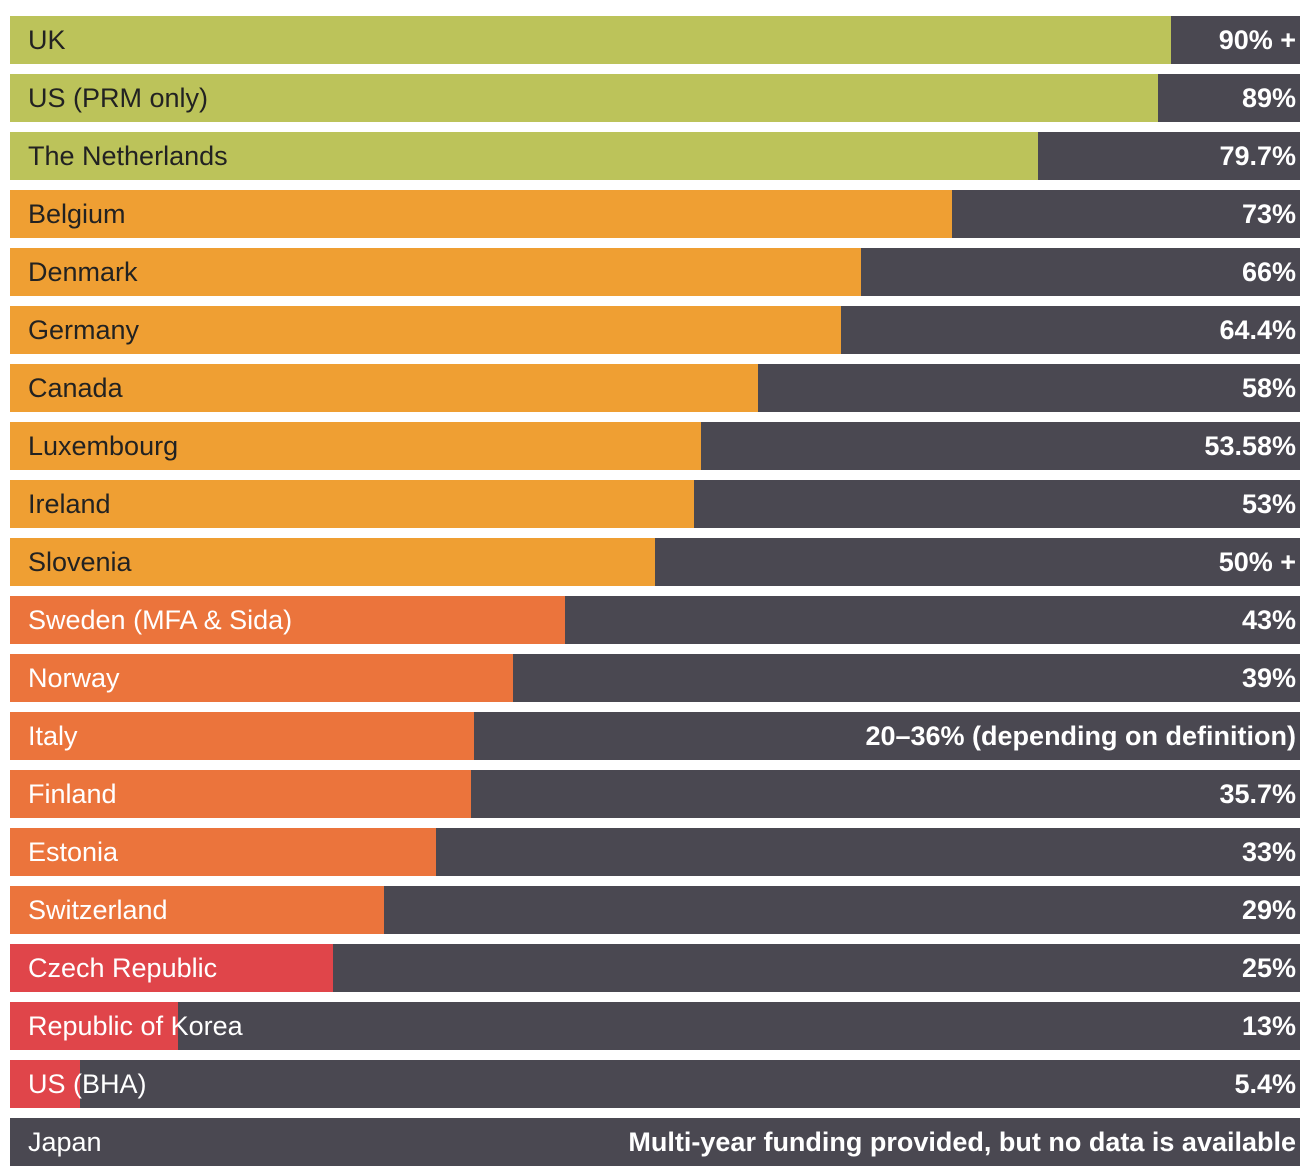  I want to click on bar-category-label: UK, so click(47, 39).